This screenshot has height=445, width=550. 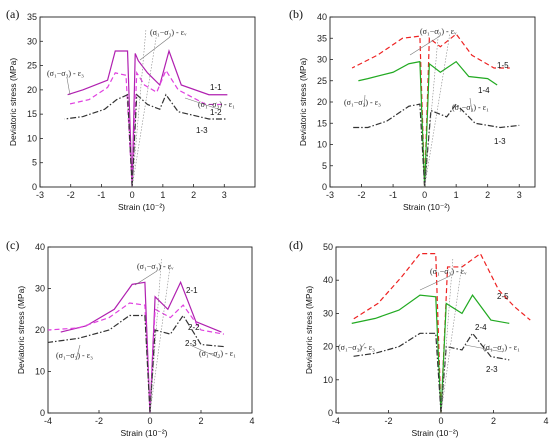 I want to click on series-line-1-2-axial, so click(x=178, y=128).